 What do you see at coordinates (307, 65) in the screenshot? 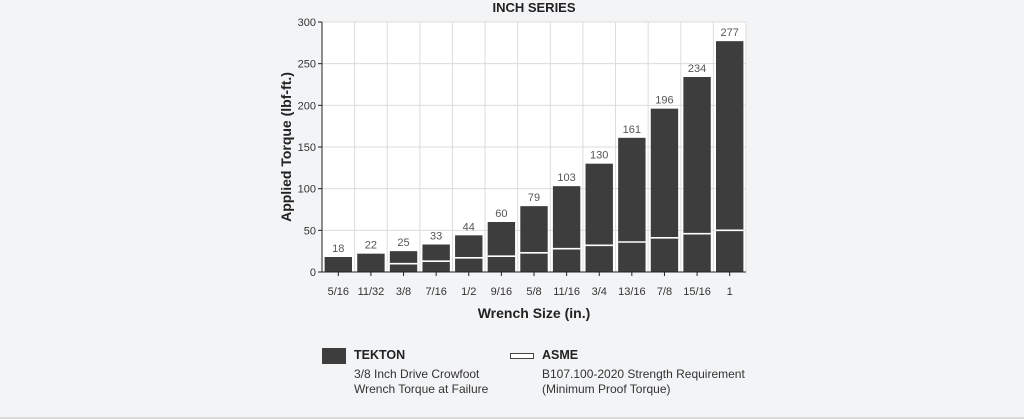
I see `y-tick-label: 250` at bounding box center [307, 65].